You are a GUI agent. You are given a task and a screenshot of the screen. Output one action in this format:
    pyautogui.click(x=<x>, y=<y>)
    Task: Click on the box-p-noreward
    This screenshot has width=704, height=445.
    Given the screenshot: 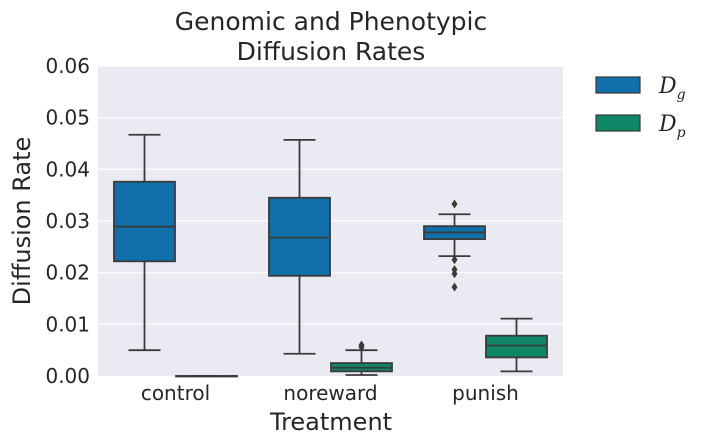 What is the action you would take?
    pyautogui.click(x=361, y=358)
    